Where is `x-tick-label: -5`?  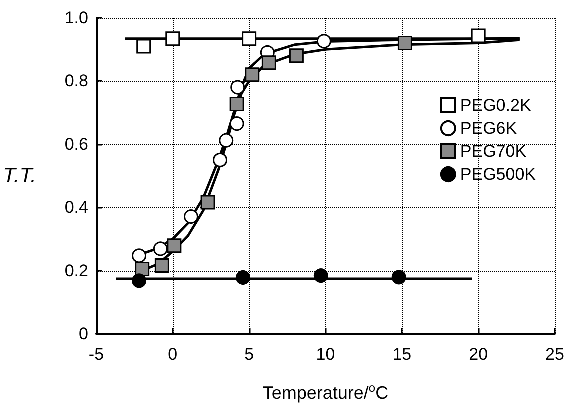
x-tick-label: -5 is located at coordinates (96, 354).